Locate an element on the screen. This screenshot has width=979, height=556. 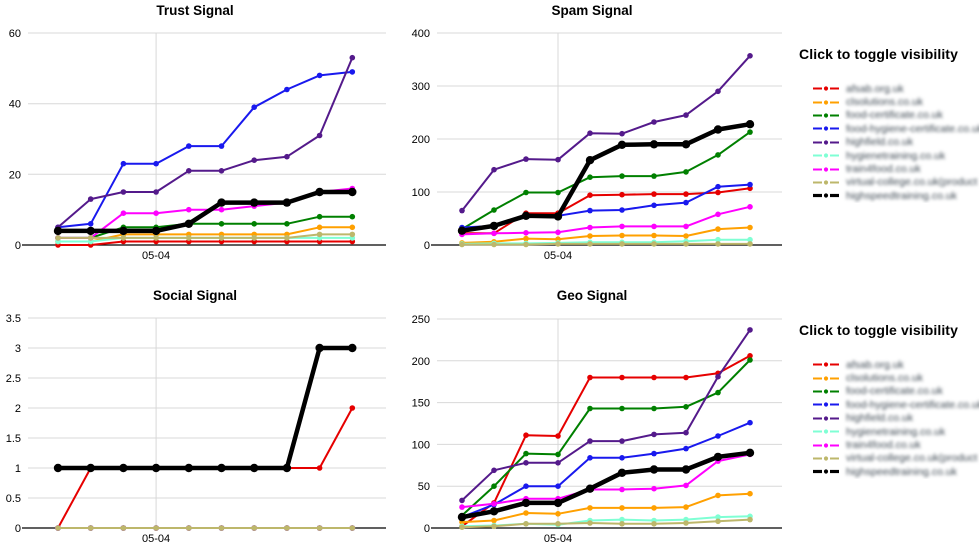
series-markers-food-certificate-co-uk is located at coordinates (606, 438).